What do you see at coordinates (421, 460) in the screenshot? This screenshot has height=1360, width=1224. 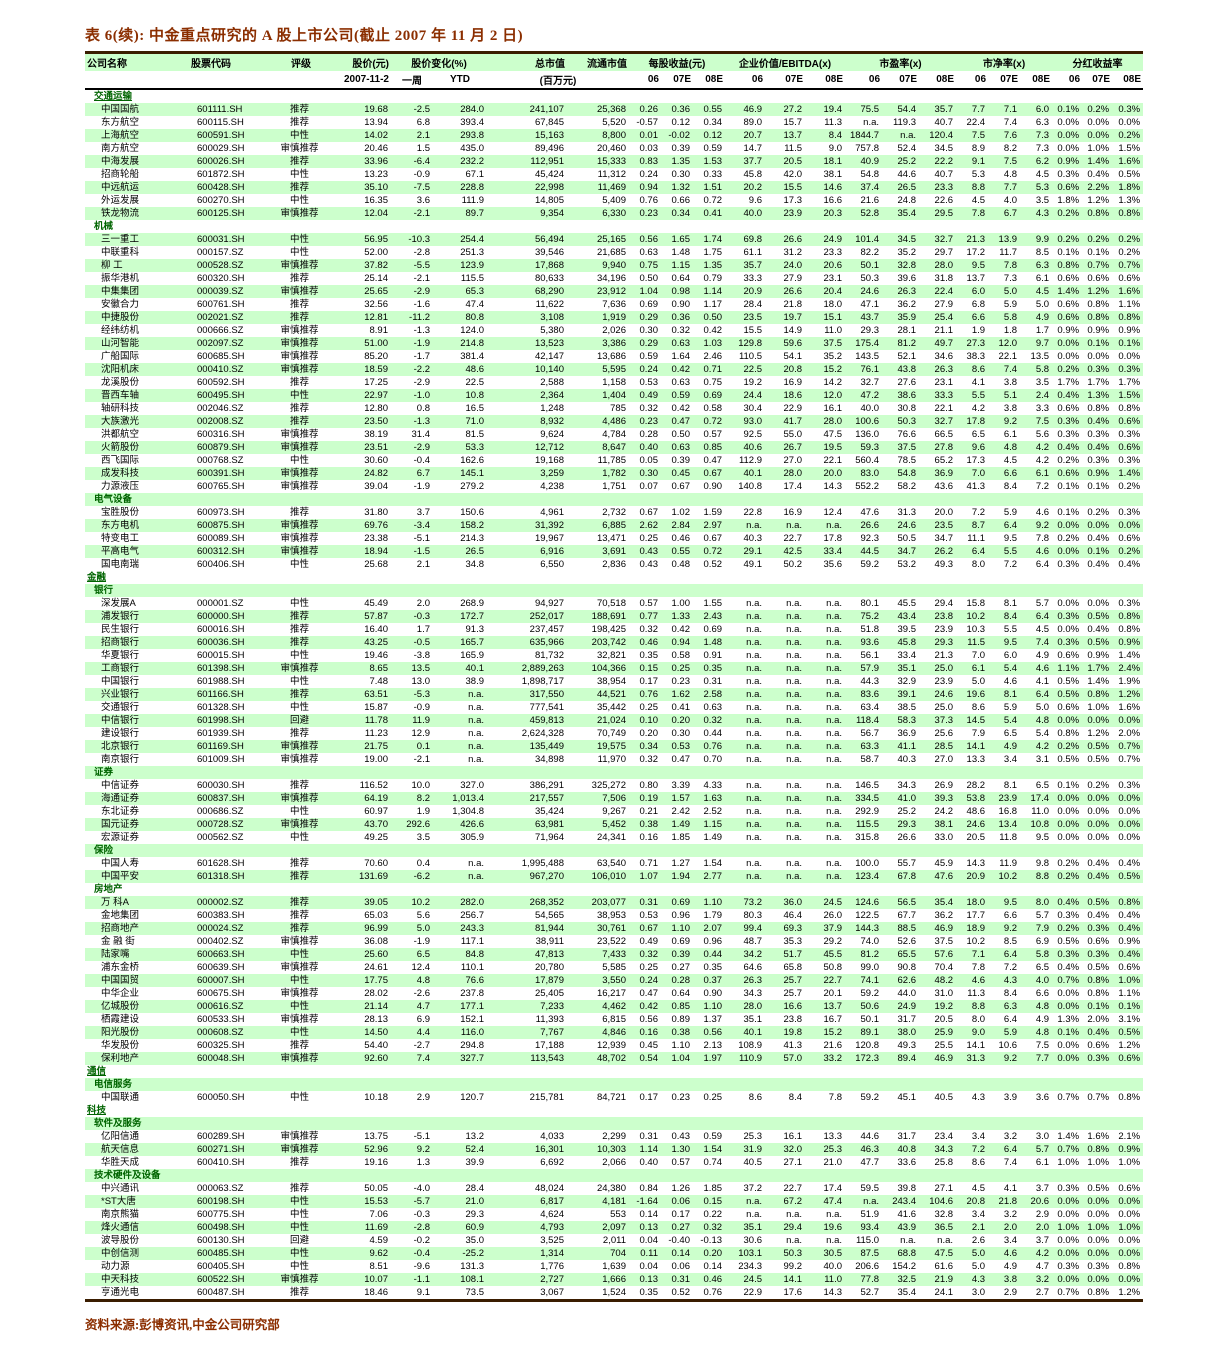 I see `value-cell: -0.4` at bounding box center [421, 460].